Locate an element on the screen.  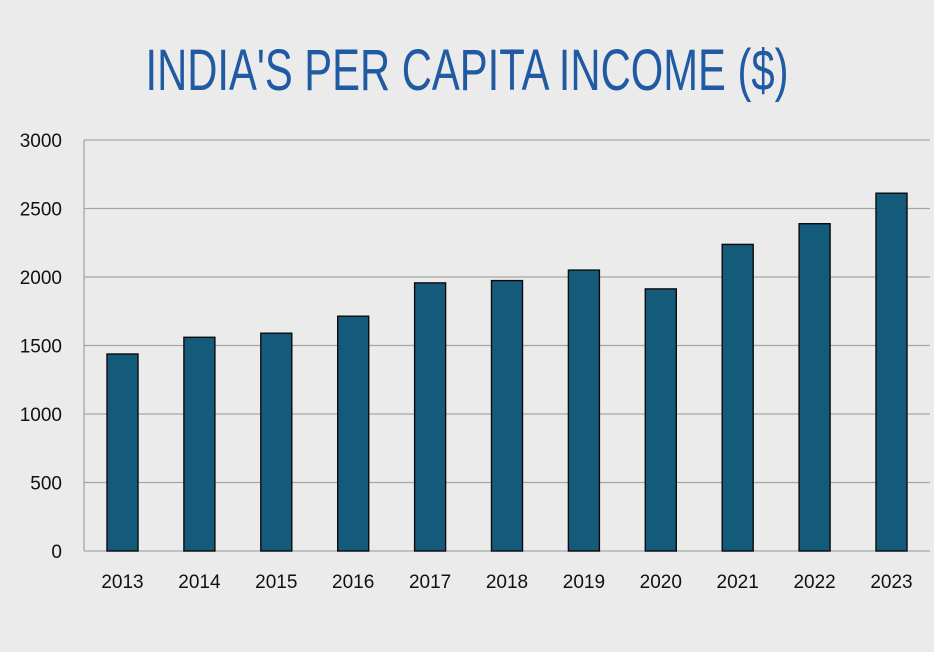
y-tick-label: 500 is located at coordinates (46, 484).